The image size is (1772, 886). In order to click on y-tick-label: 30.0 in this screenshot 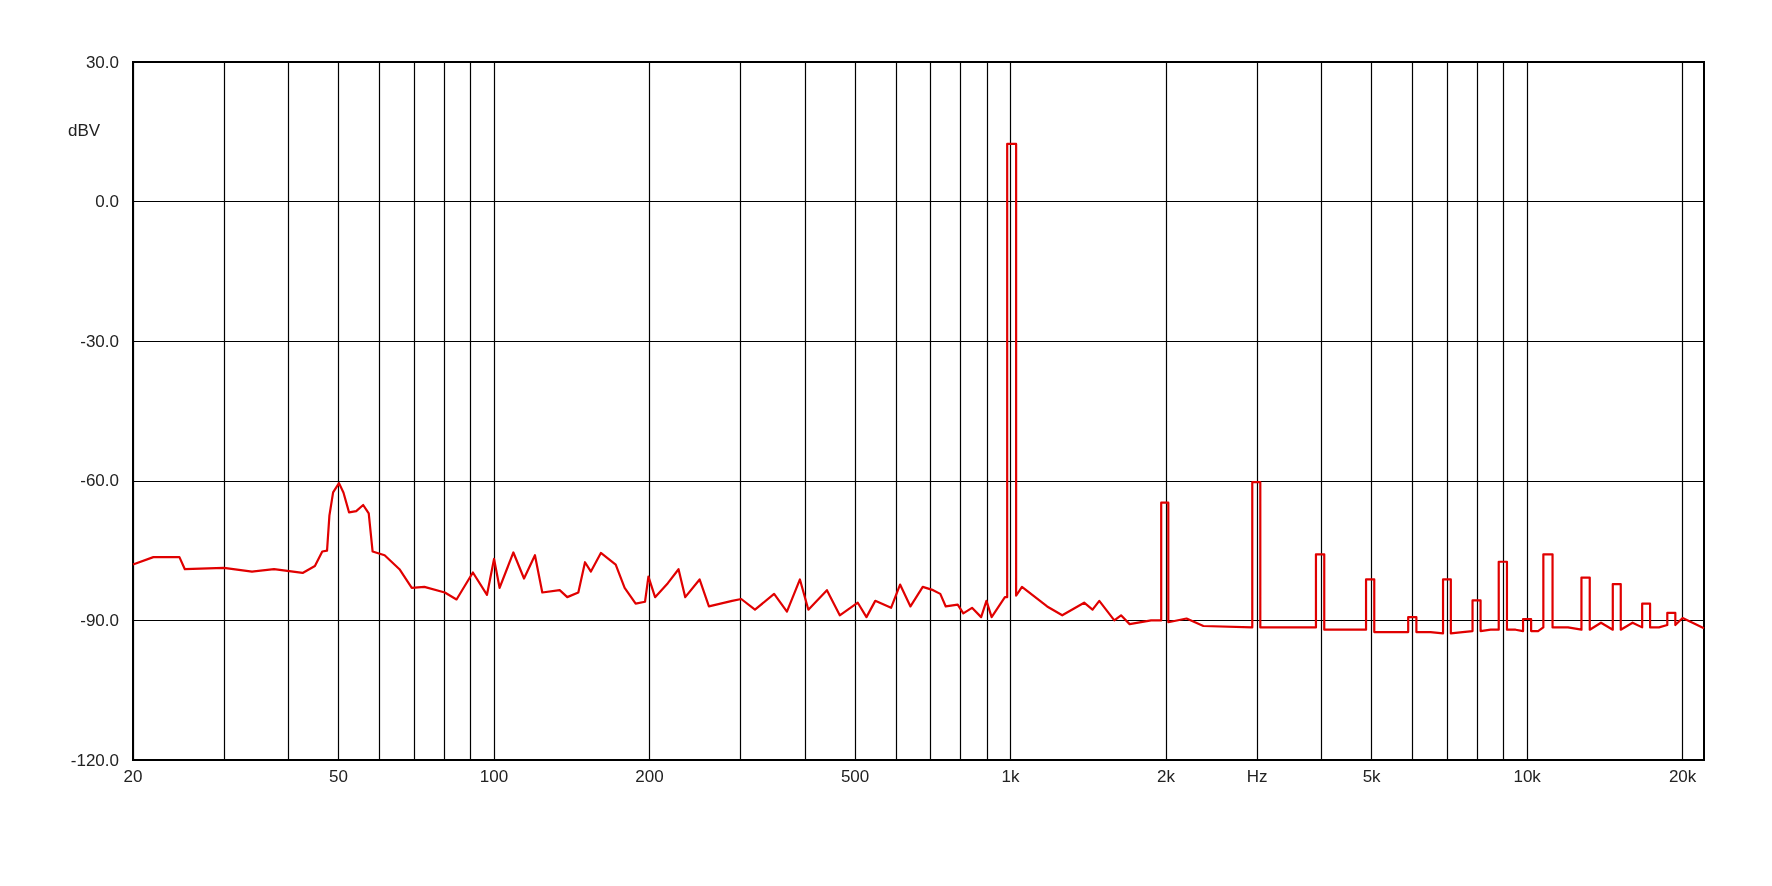, I will do `click(102, 62)`.